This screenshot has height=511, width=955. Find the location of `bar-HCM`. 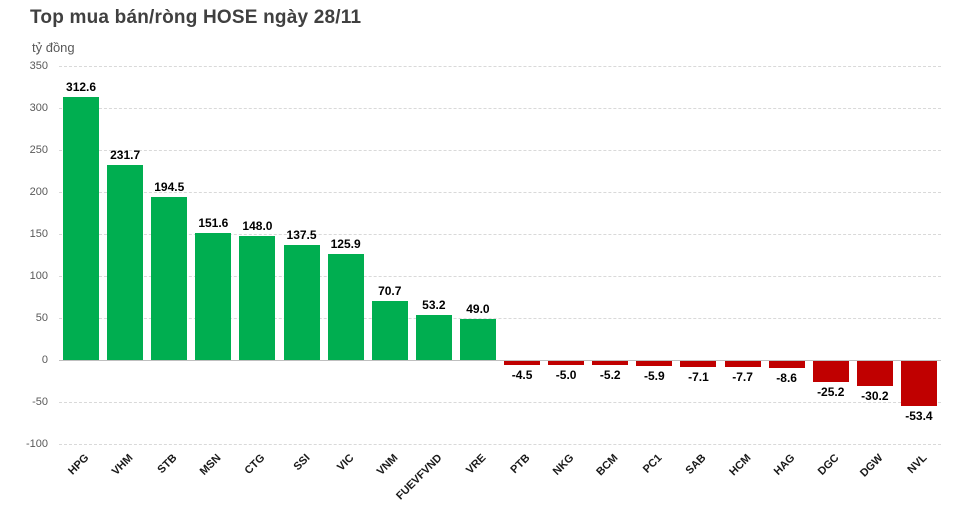

bar-HCM is located at coordinates (742, 364).